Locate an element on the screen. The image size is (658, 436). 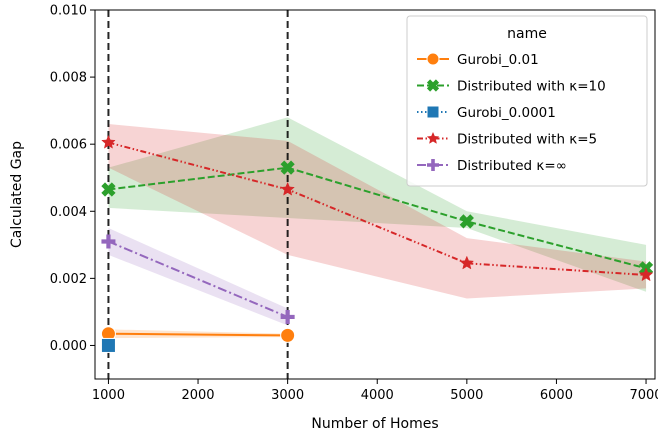
legend-label-gurobi-0-0001: Gurobi_0.0001 is located at coordinates (506, 113).